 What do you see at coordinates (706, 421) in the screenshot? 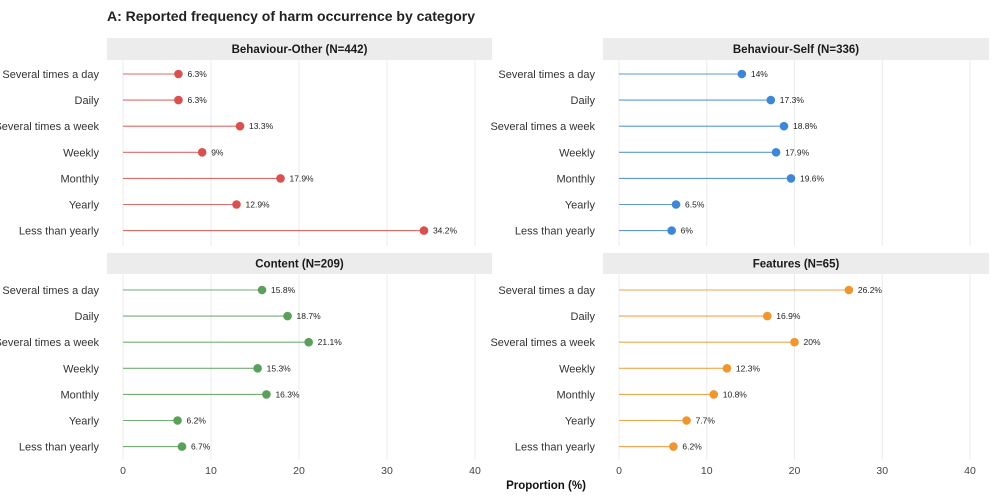
I see `data-label: 7.7%` at bounding box center [706, 421].